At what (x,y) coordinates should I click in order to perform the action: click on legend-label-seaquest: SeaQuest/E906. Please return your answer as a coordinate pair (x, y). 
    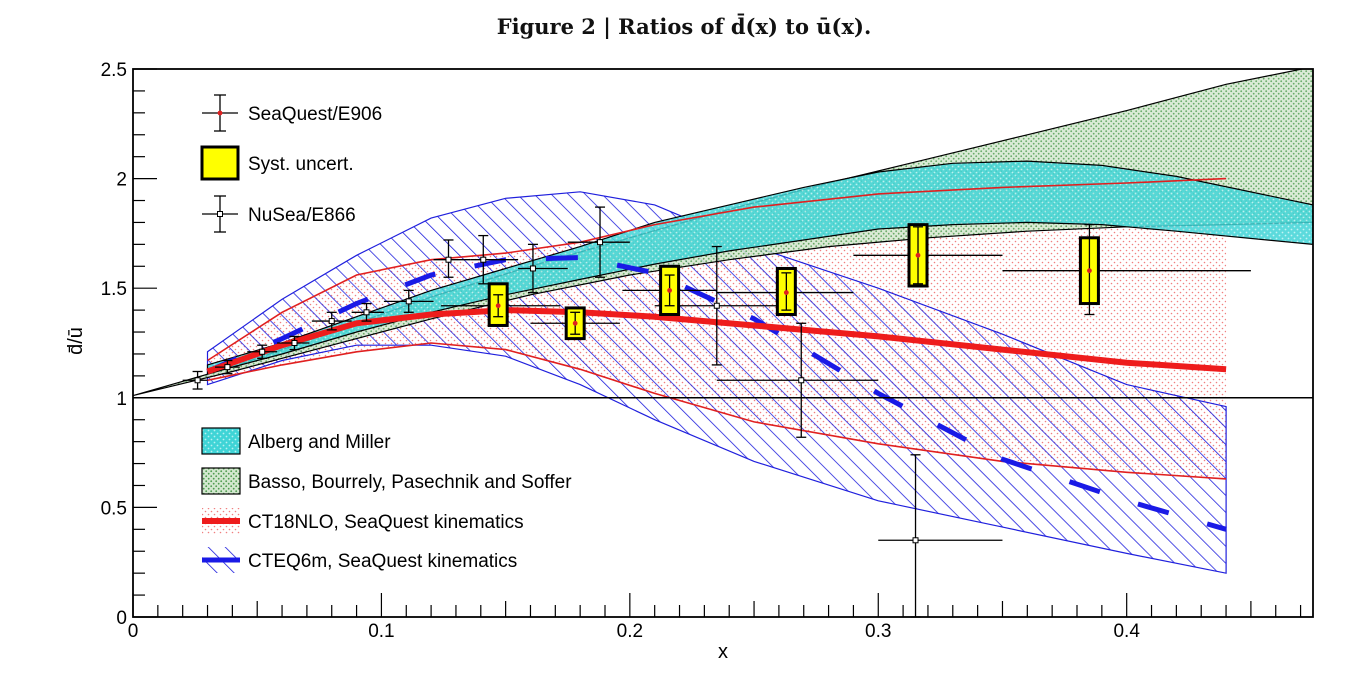
    Looking at the image, I should click on (315, 114).